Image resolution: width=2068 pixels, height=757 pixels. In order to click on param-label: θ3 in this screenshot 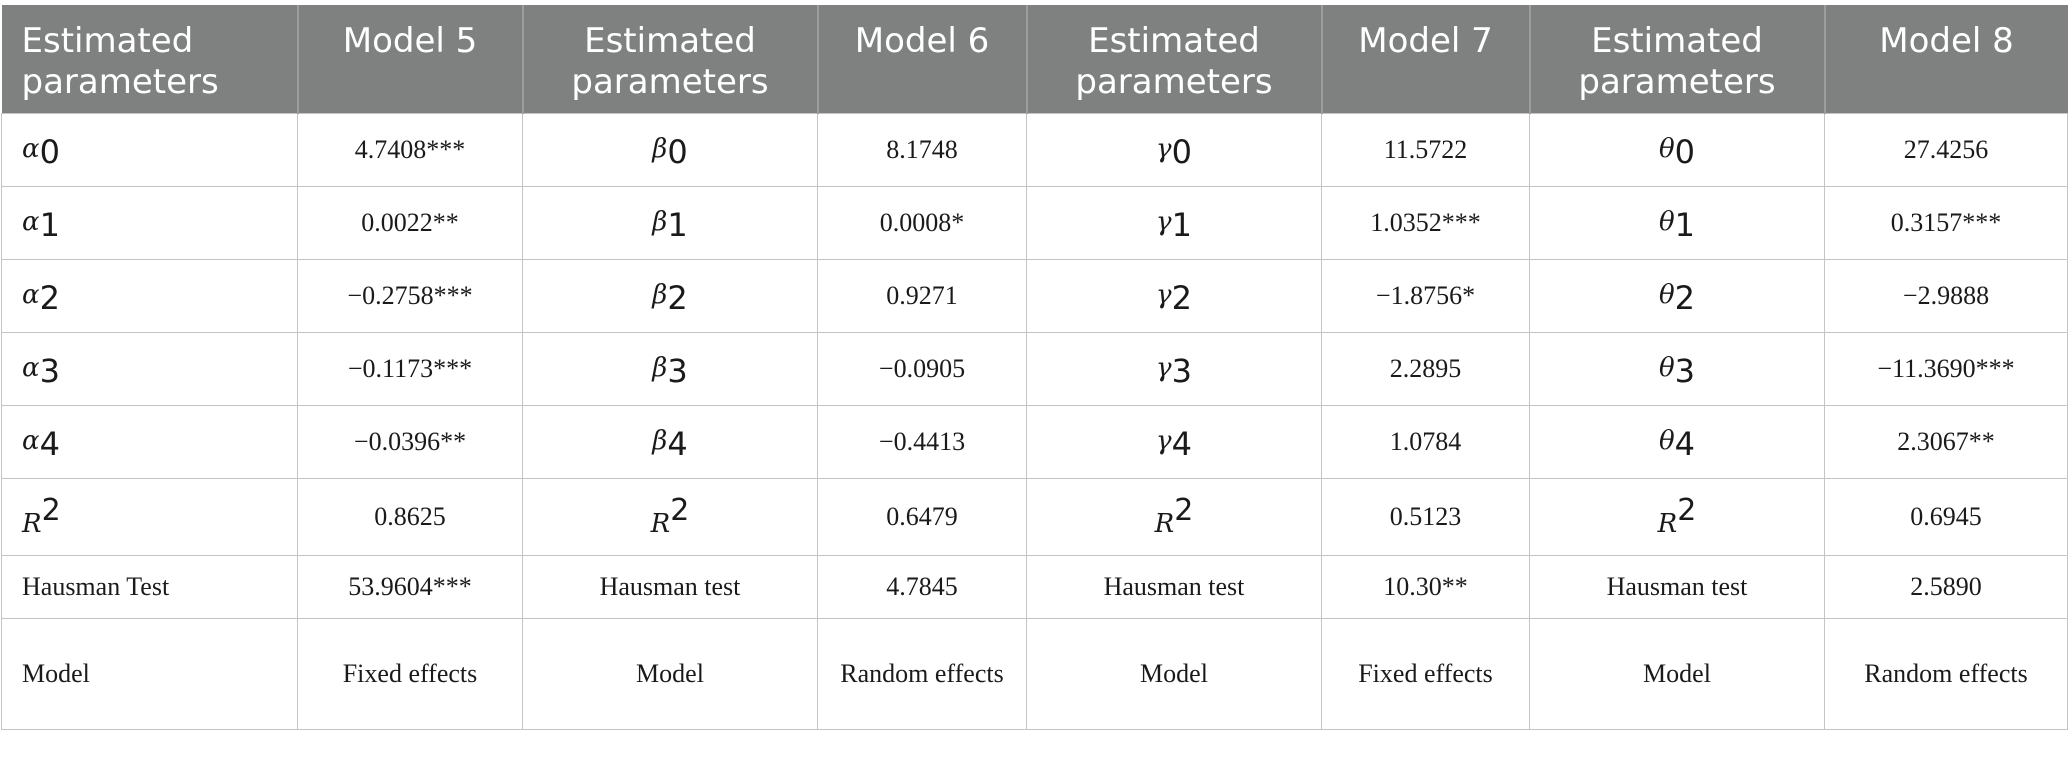, I will do `click(1677, 369)`.